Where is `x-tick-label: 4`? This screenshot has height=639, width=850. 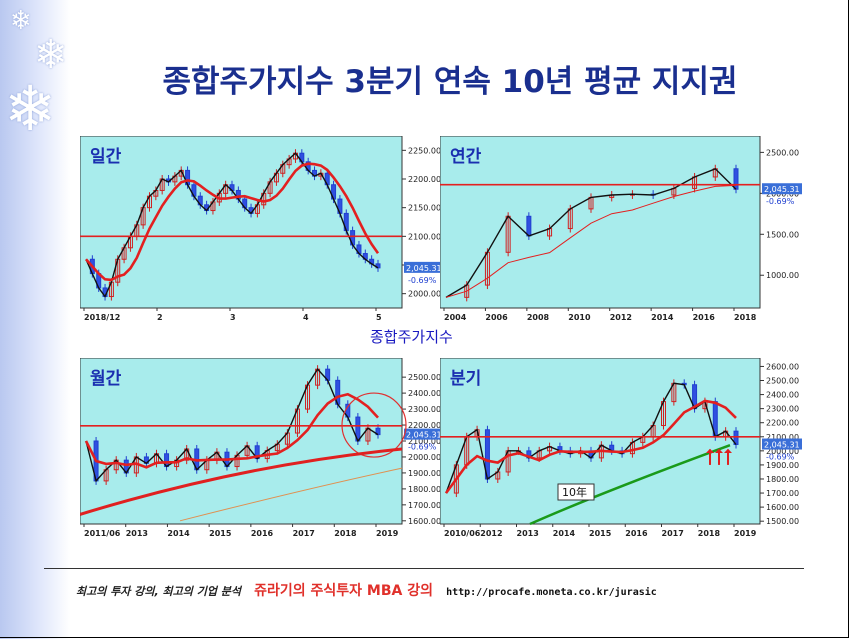
x-tick-label: 4 is located at coordinates (306, 317).